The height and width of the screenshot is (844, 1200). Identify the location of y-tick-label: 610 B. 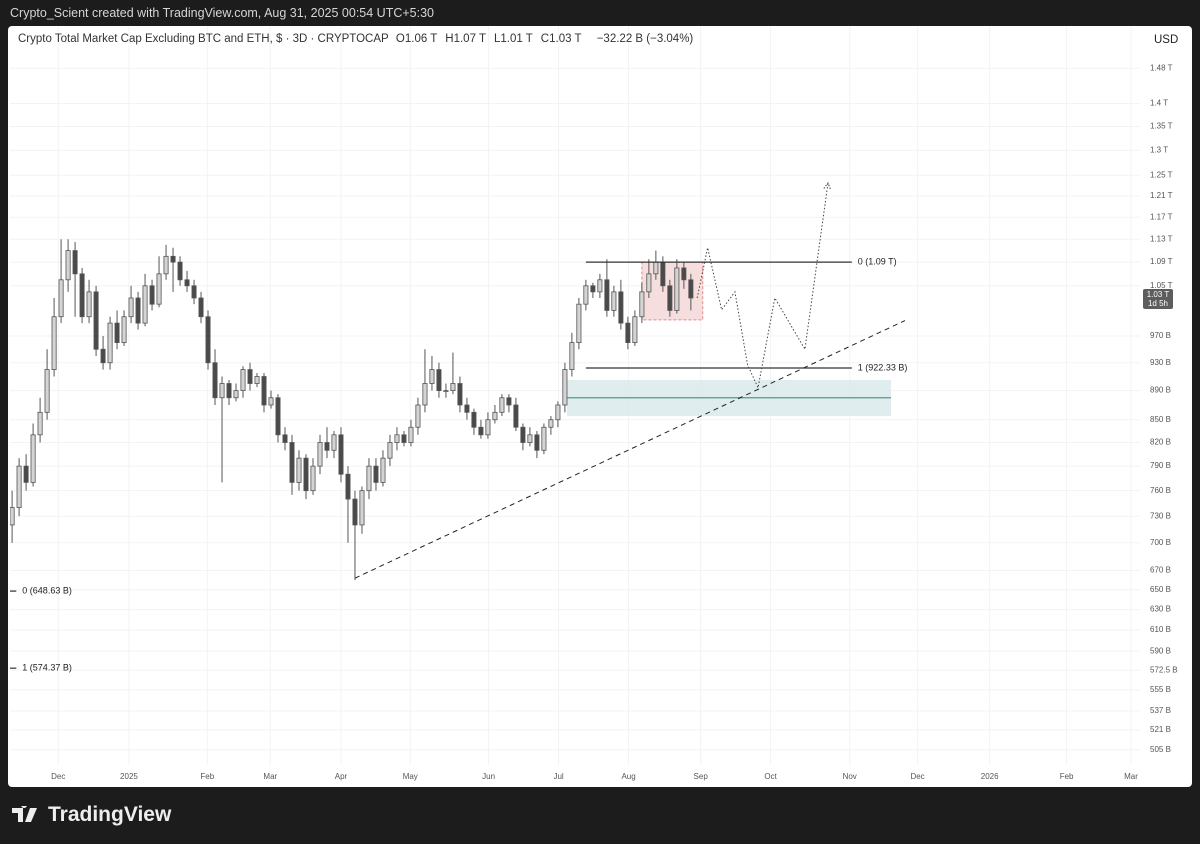
(1160, 629).